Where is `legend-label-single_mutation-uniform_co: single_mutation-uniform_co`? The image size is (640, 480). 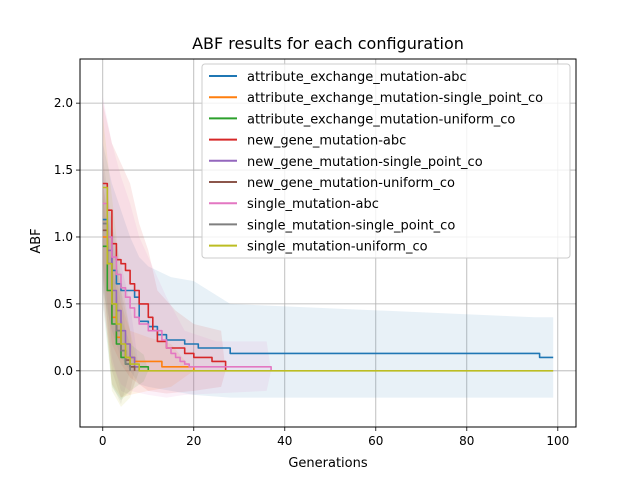
legend-label-single_mutation-uniform_co: single_mutation-uniform_co is located at coordinates (337, 247).